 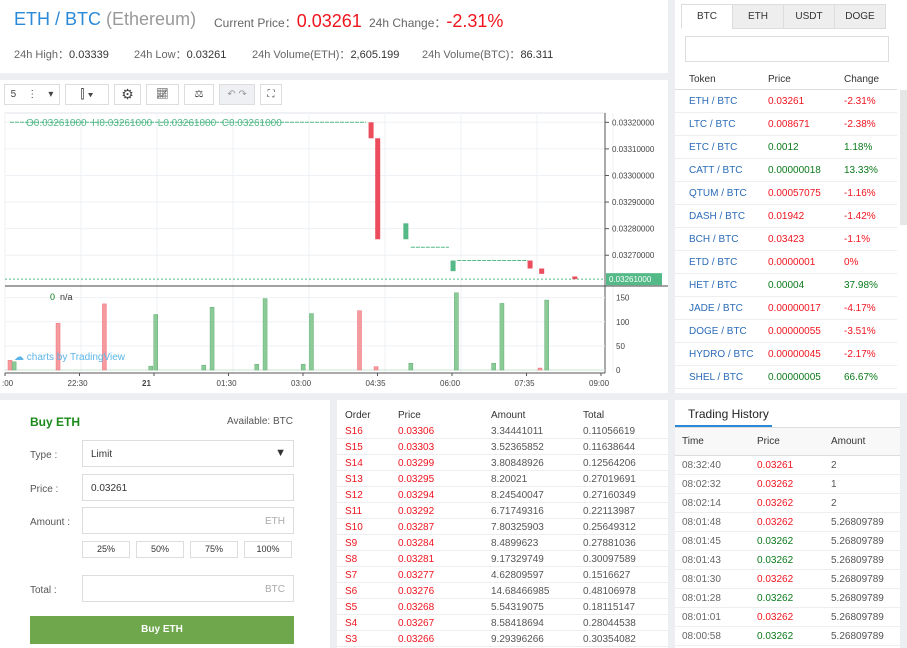 What do you see at coordinates (861, 377) in the screenshot?
I see `token-change: 66.67%` at bounding box center [861, 377].